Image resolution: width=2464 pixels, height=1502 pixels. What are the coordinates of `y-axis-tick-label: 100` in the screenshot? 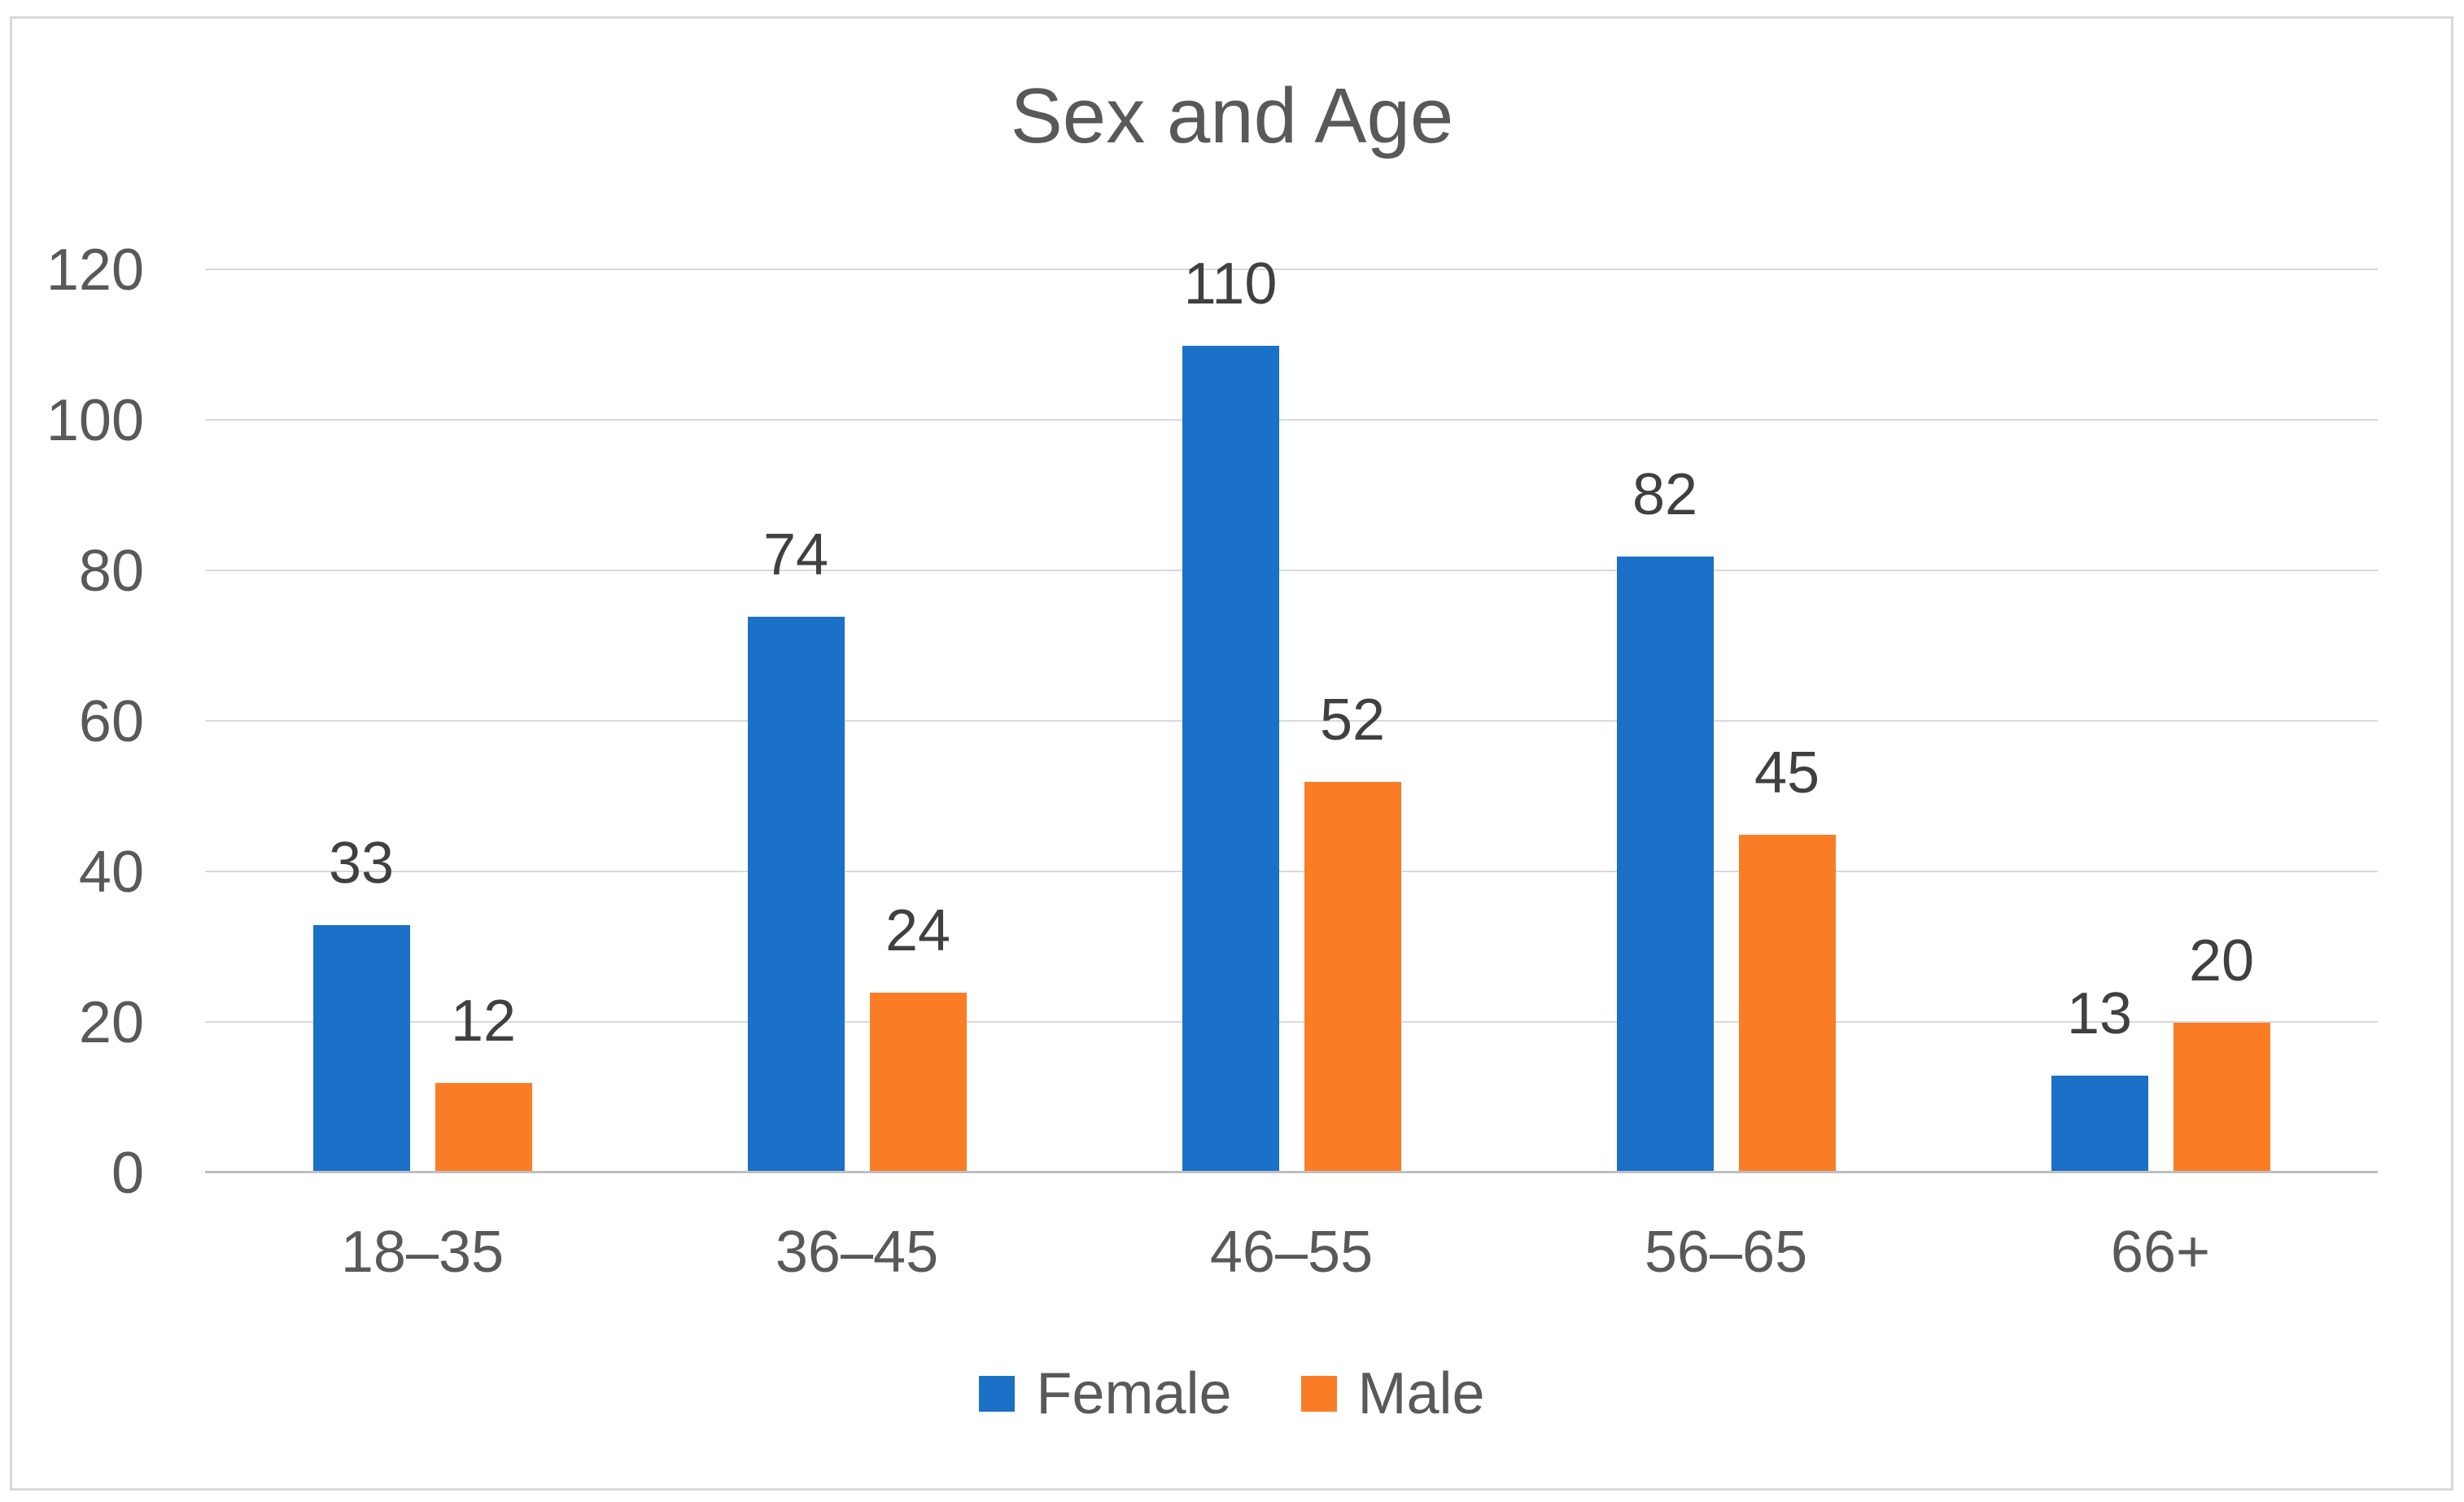 It's located at (95, 421).